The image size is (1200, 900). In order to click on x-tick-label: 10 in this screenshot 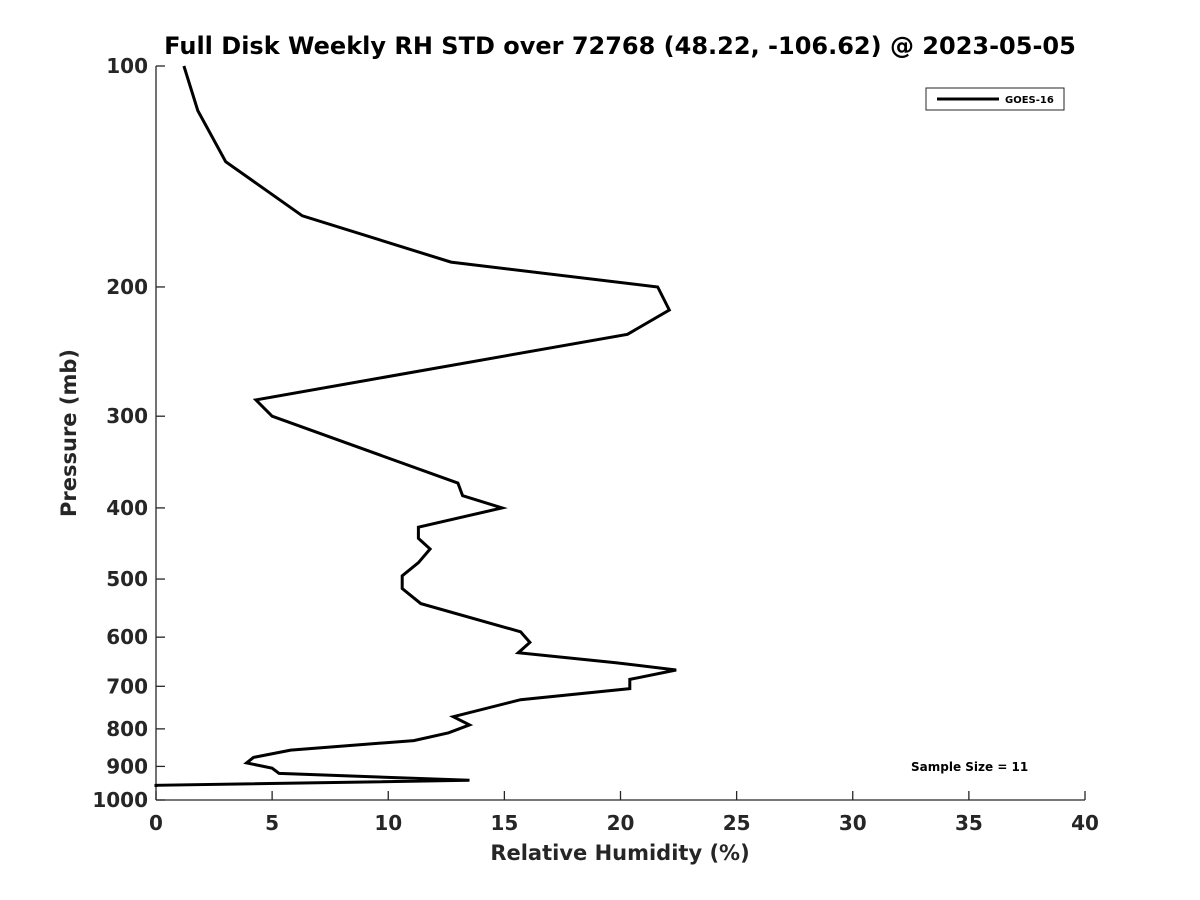, I will do `click(388, 823)`.